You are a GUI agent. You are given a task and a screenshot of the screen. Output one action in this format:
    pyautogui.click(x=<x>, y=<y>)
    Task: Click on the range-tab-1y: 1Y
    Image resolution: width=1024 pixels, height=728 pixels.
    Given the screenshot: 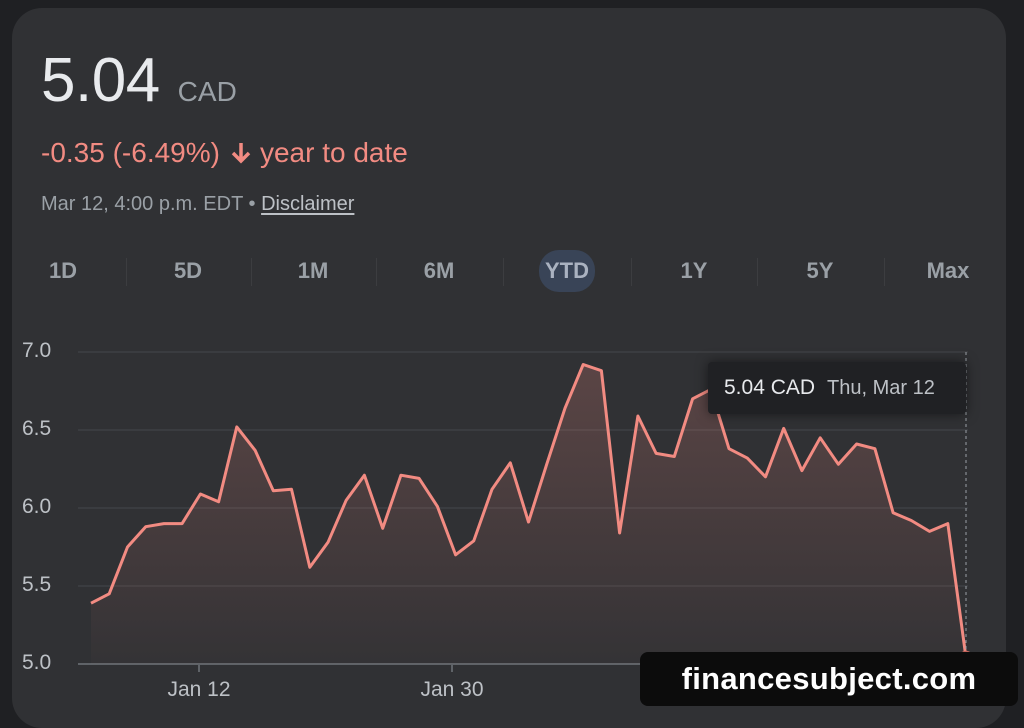 What is the action you would take?
    pyautogui.click(x=694, y=270)
    